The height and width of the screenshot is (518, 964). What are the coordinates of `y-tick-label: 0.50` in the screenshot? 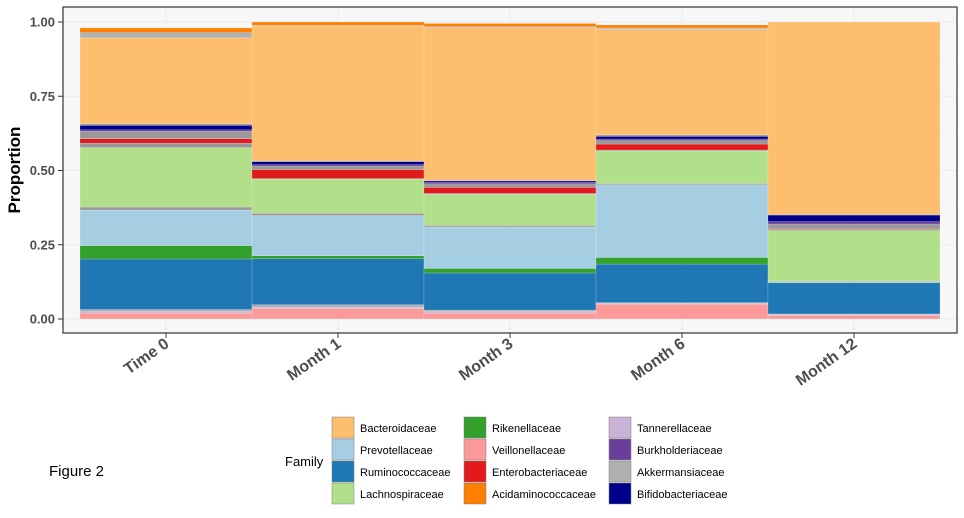 It's located at (42, 170).